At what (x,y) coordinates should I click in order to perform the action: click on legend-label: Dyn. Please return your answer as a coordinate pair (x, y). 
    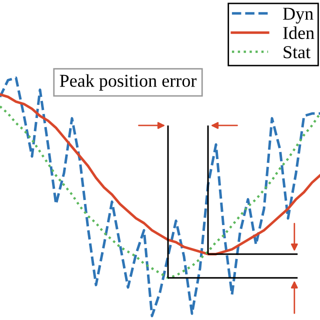
    Looking at the image, I should click on (298, 16).